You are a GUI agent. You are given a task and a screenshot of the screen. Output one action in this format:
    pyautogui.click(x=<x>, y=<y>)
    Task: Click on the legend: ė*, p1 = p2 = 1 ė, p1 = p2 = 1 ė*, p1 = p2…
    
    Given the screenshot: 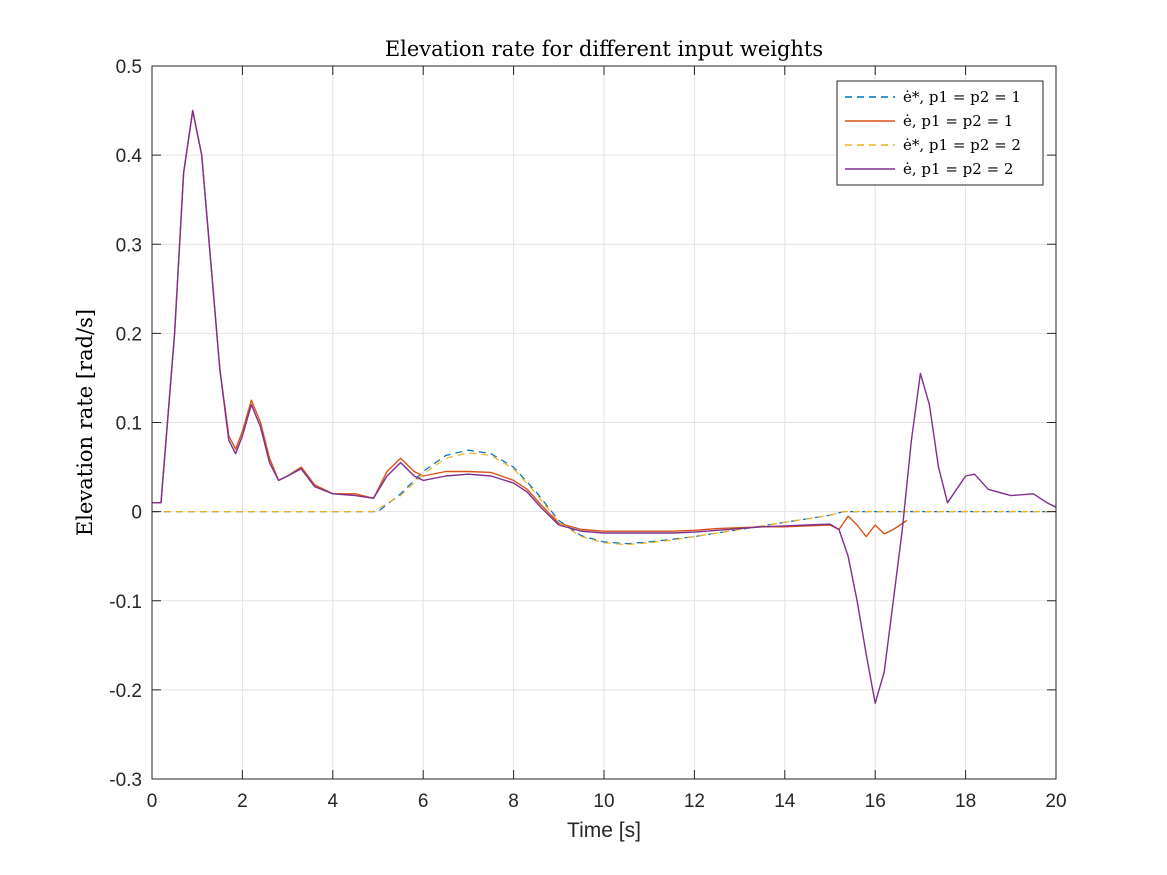 What is the action you would take?
    pyautogui.click(x=940, y=133)
    